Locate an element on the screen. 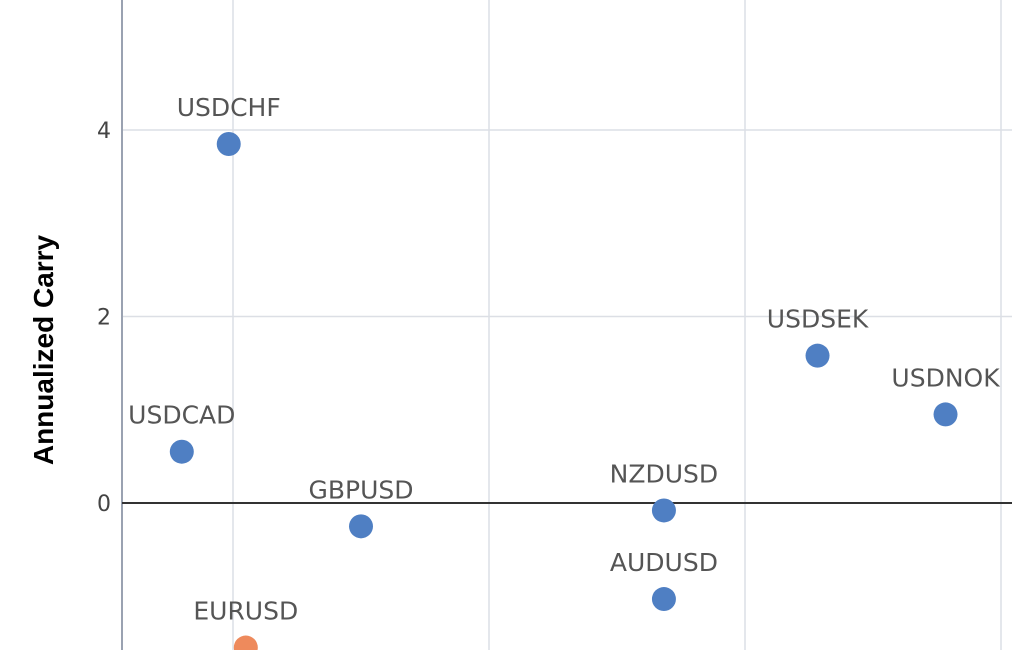 The height and width of the screenshot is (650, 1028). point-usdcad is located at coordinates (181, 451).